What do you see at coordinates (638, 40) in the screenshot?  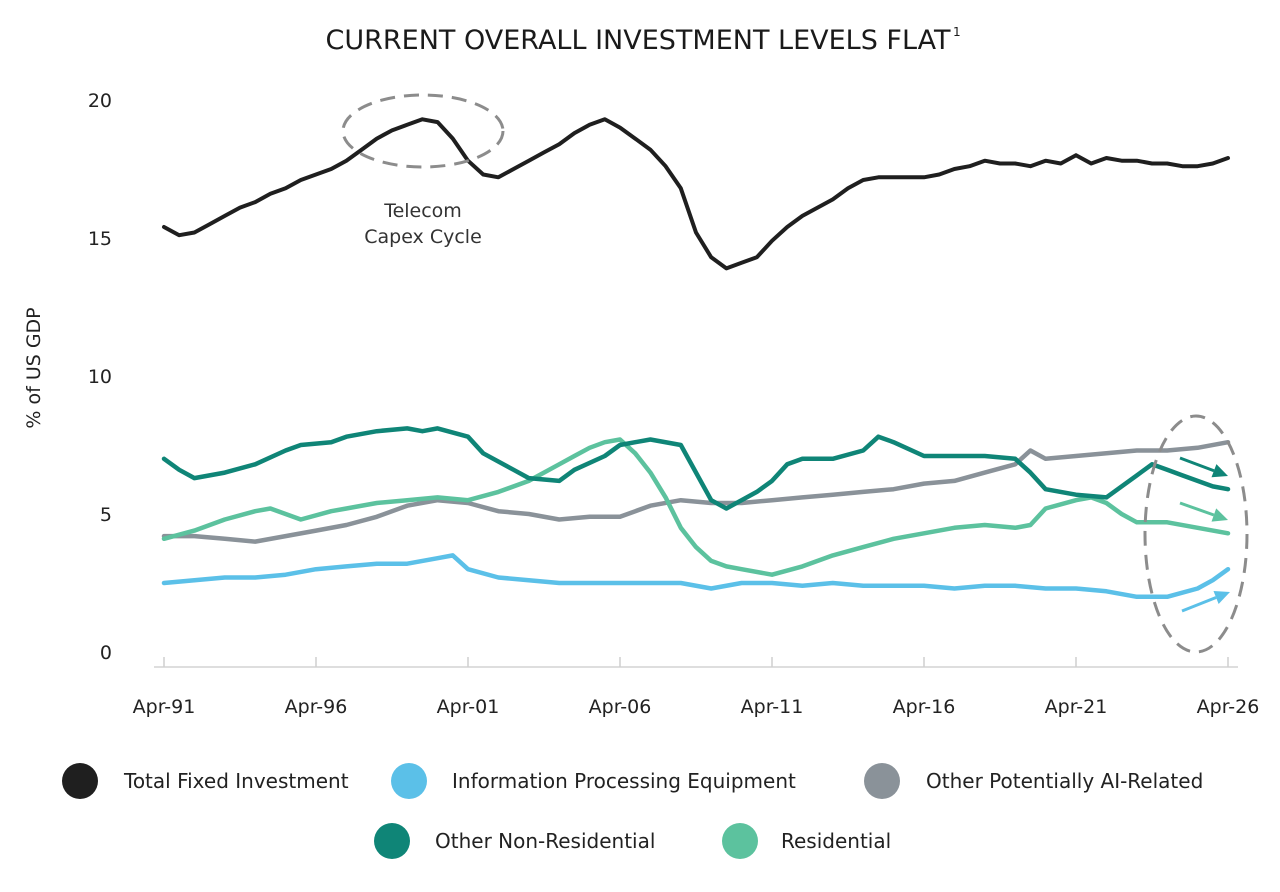 I see `chart-title: CURRENT OVERALL INVESTMENT LEVELS FLAT` at bounding box center [638, 40].